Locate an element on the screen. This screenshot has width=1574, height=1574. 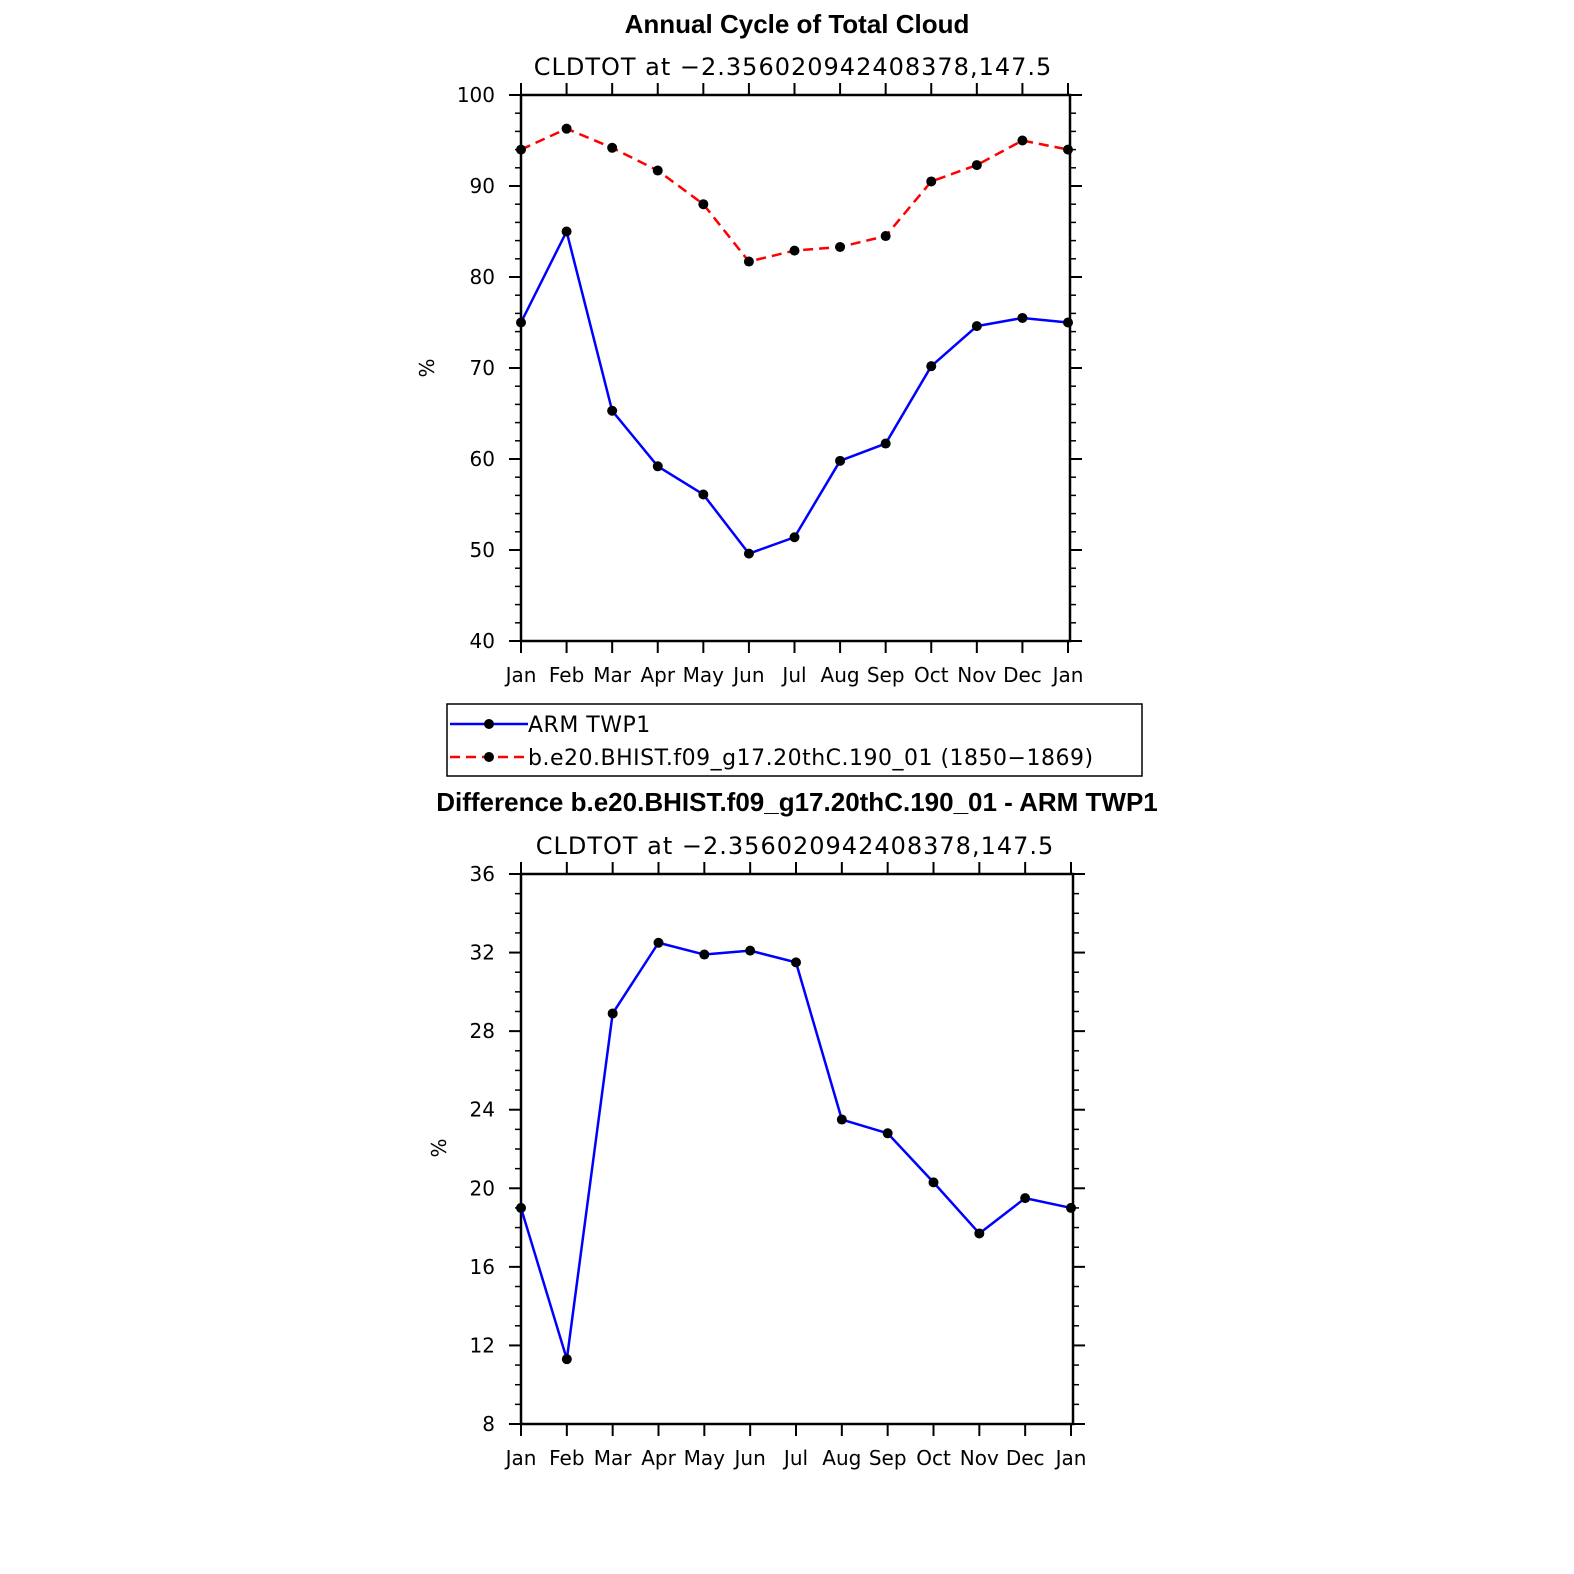
y-tick-label: 90 is located at coordinates (482, 186).